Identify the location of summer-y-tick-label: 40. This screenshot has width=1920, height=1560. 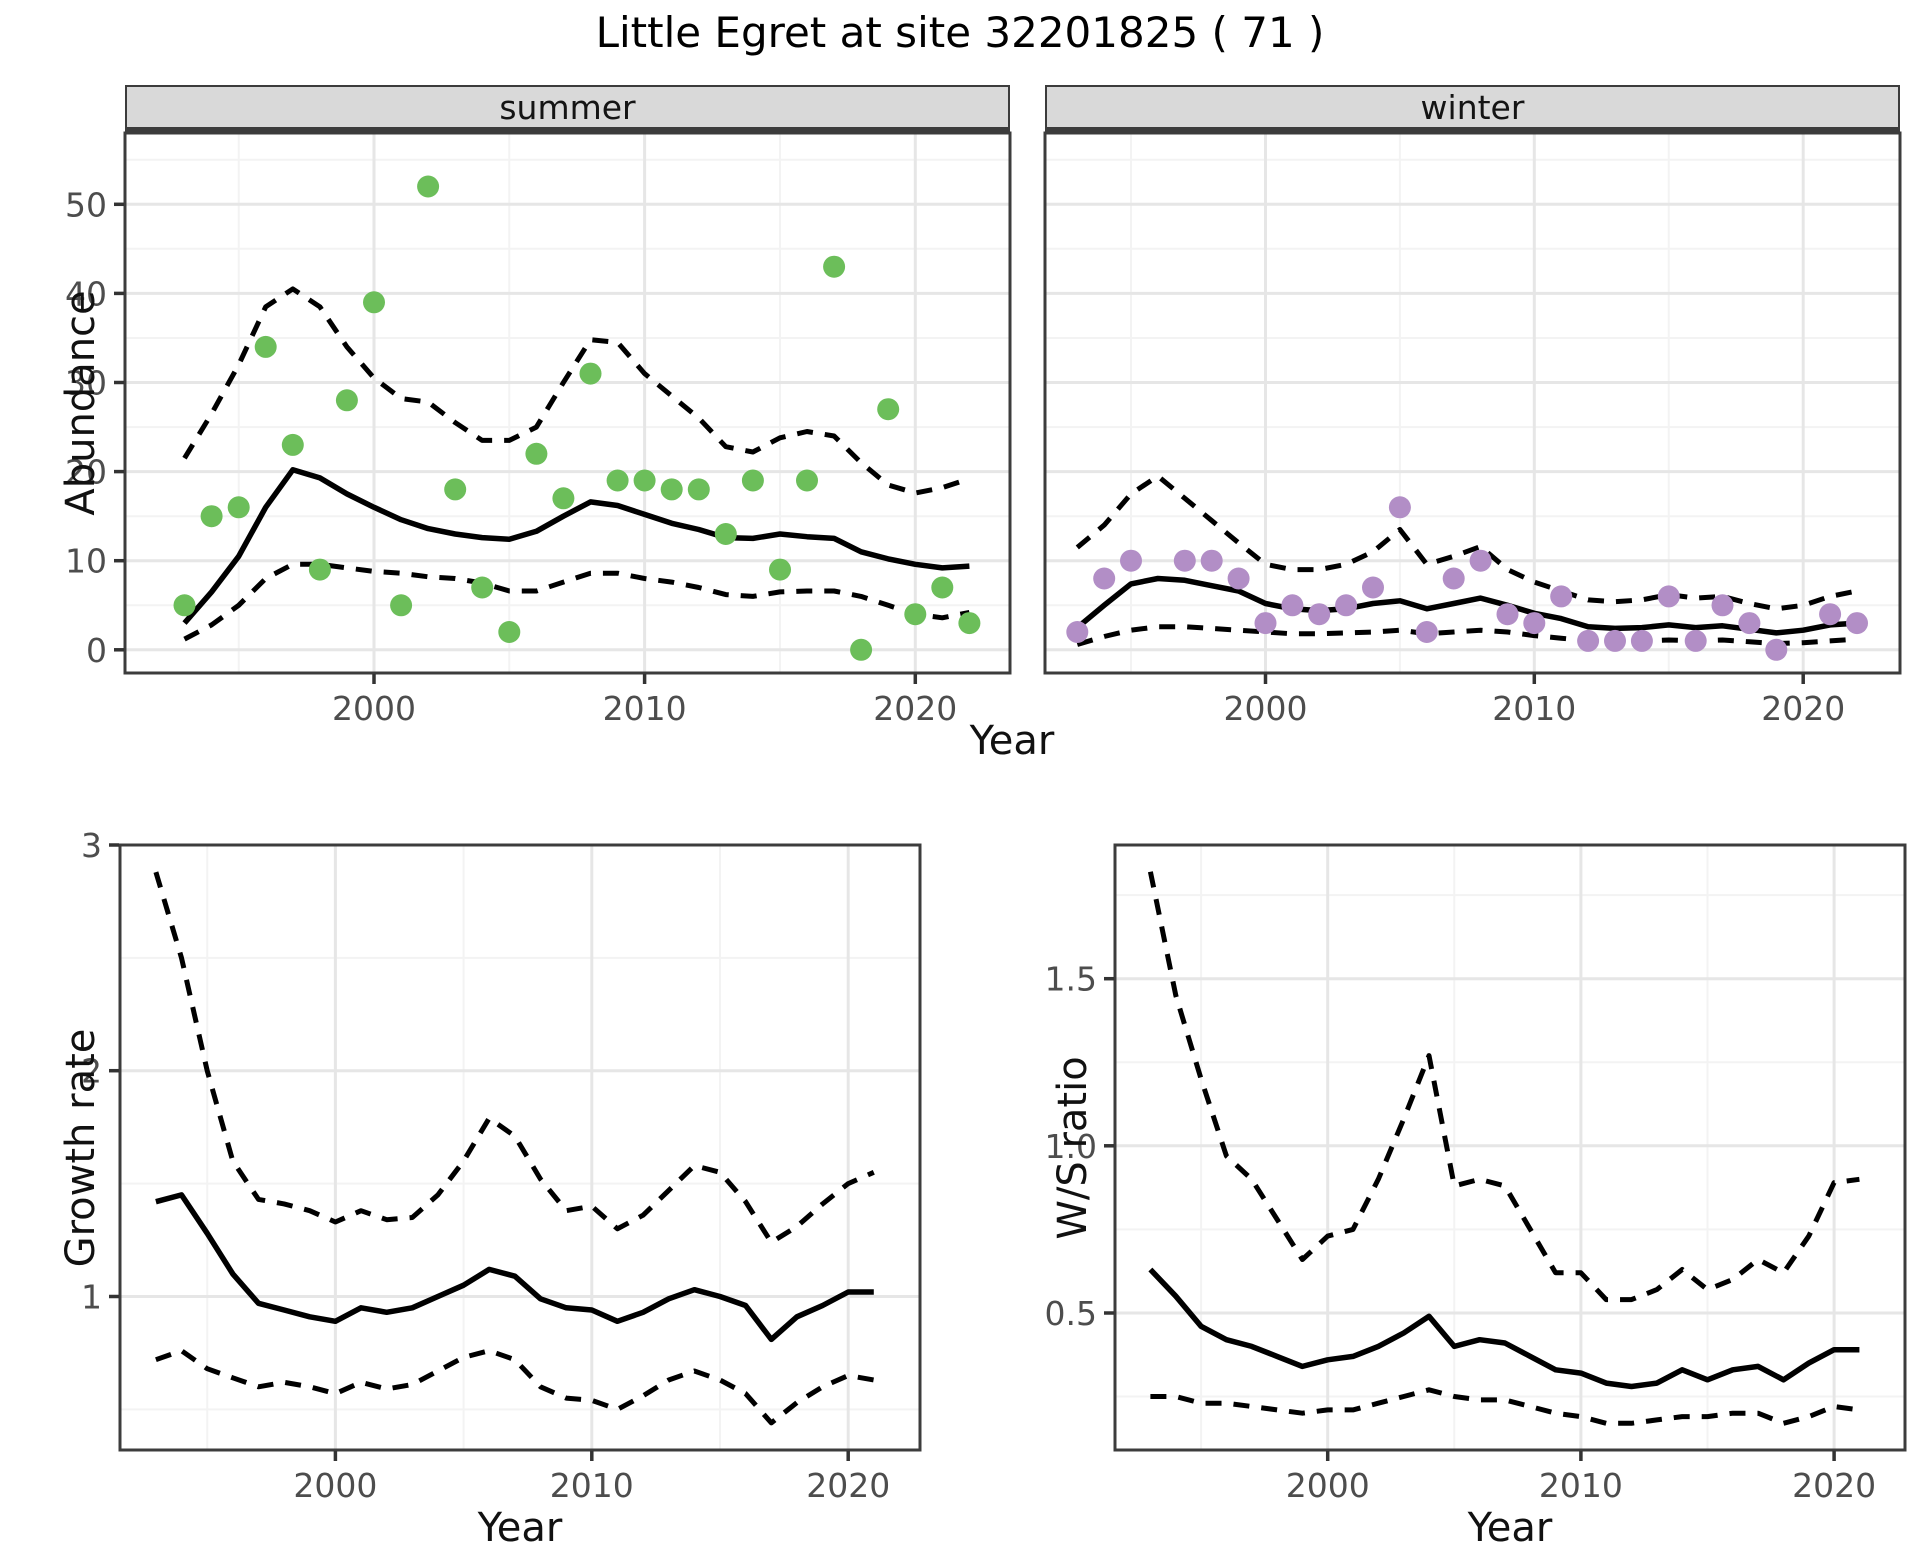
(86, 293).